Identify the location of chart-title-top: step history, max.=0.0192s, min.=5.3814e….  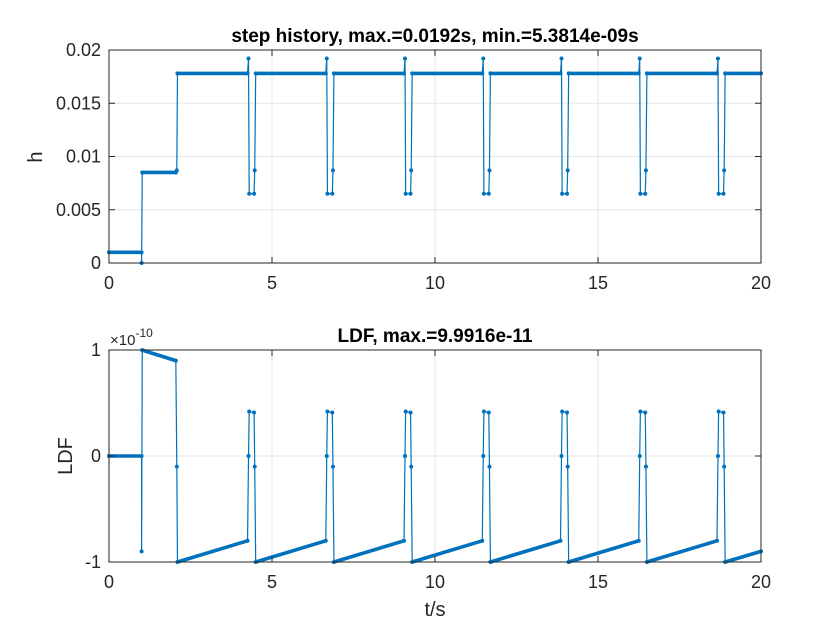
(434, 36).